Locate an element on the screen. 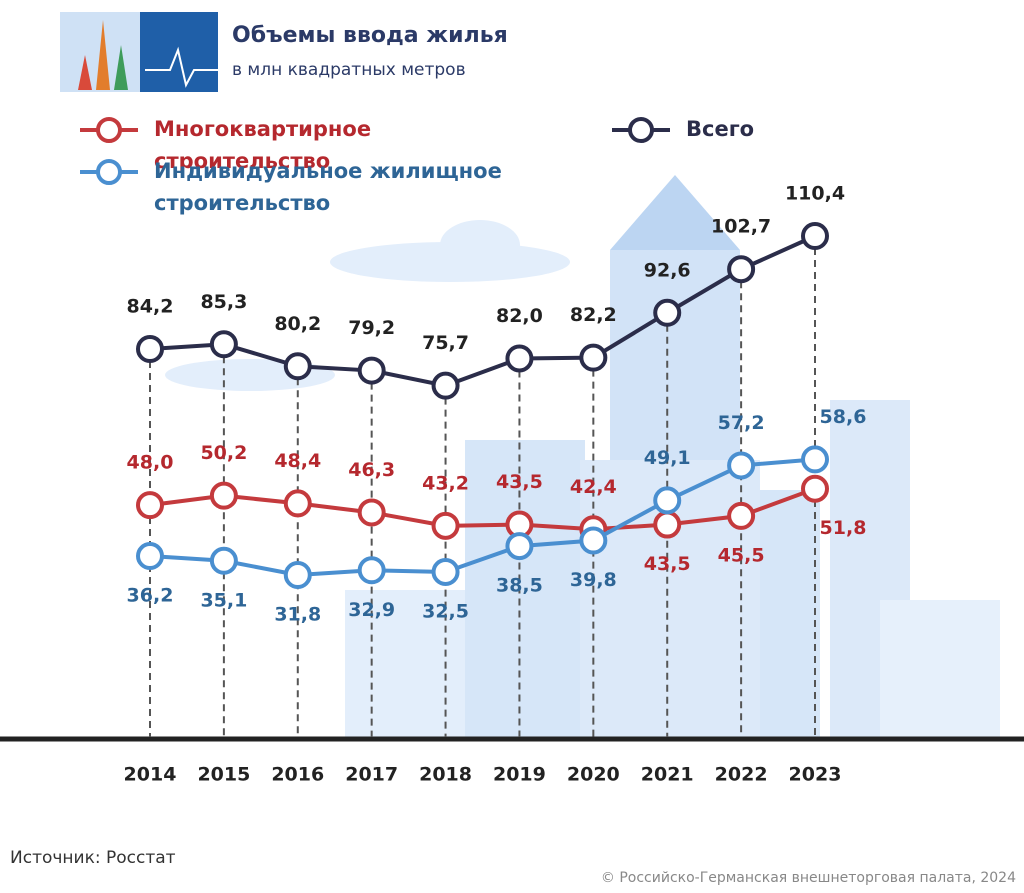 This screenshot has width=1024, height=893. source: Источник: Росстат is located at coordinates (93, 858).